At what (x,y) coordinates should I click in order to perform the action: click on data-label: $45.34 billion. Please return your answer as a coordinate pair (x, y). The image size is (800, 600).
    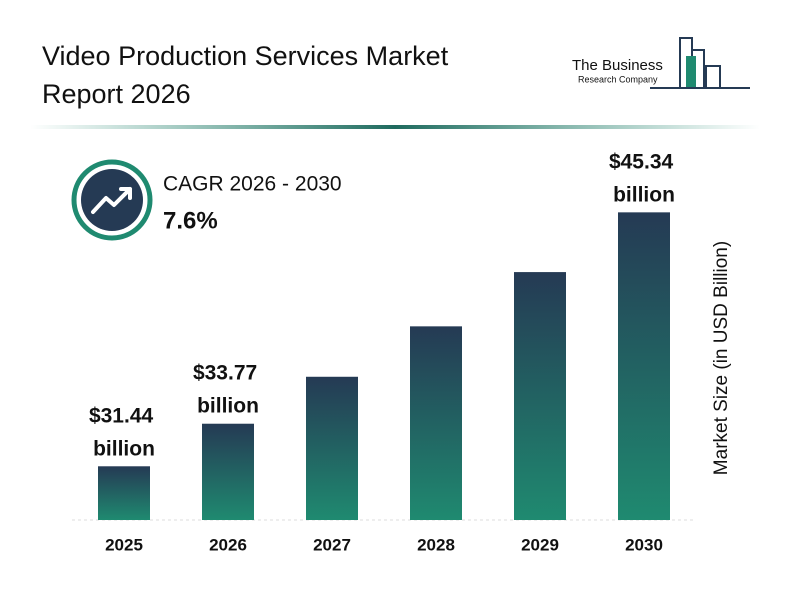
    Looking at the image, I should click on (644, 178).